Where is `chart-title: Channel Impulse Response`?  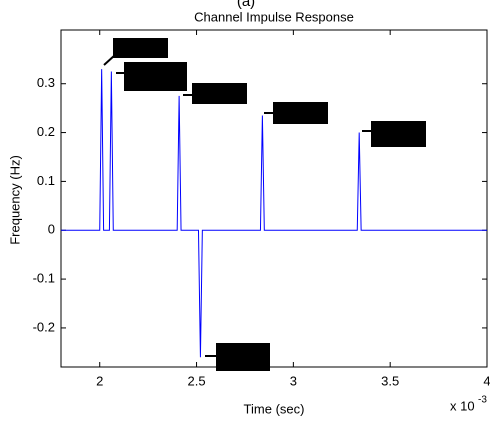 chart-title: Channel Impulse Response is located at coordinates (274, 16).